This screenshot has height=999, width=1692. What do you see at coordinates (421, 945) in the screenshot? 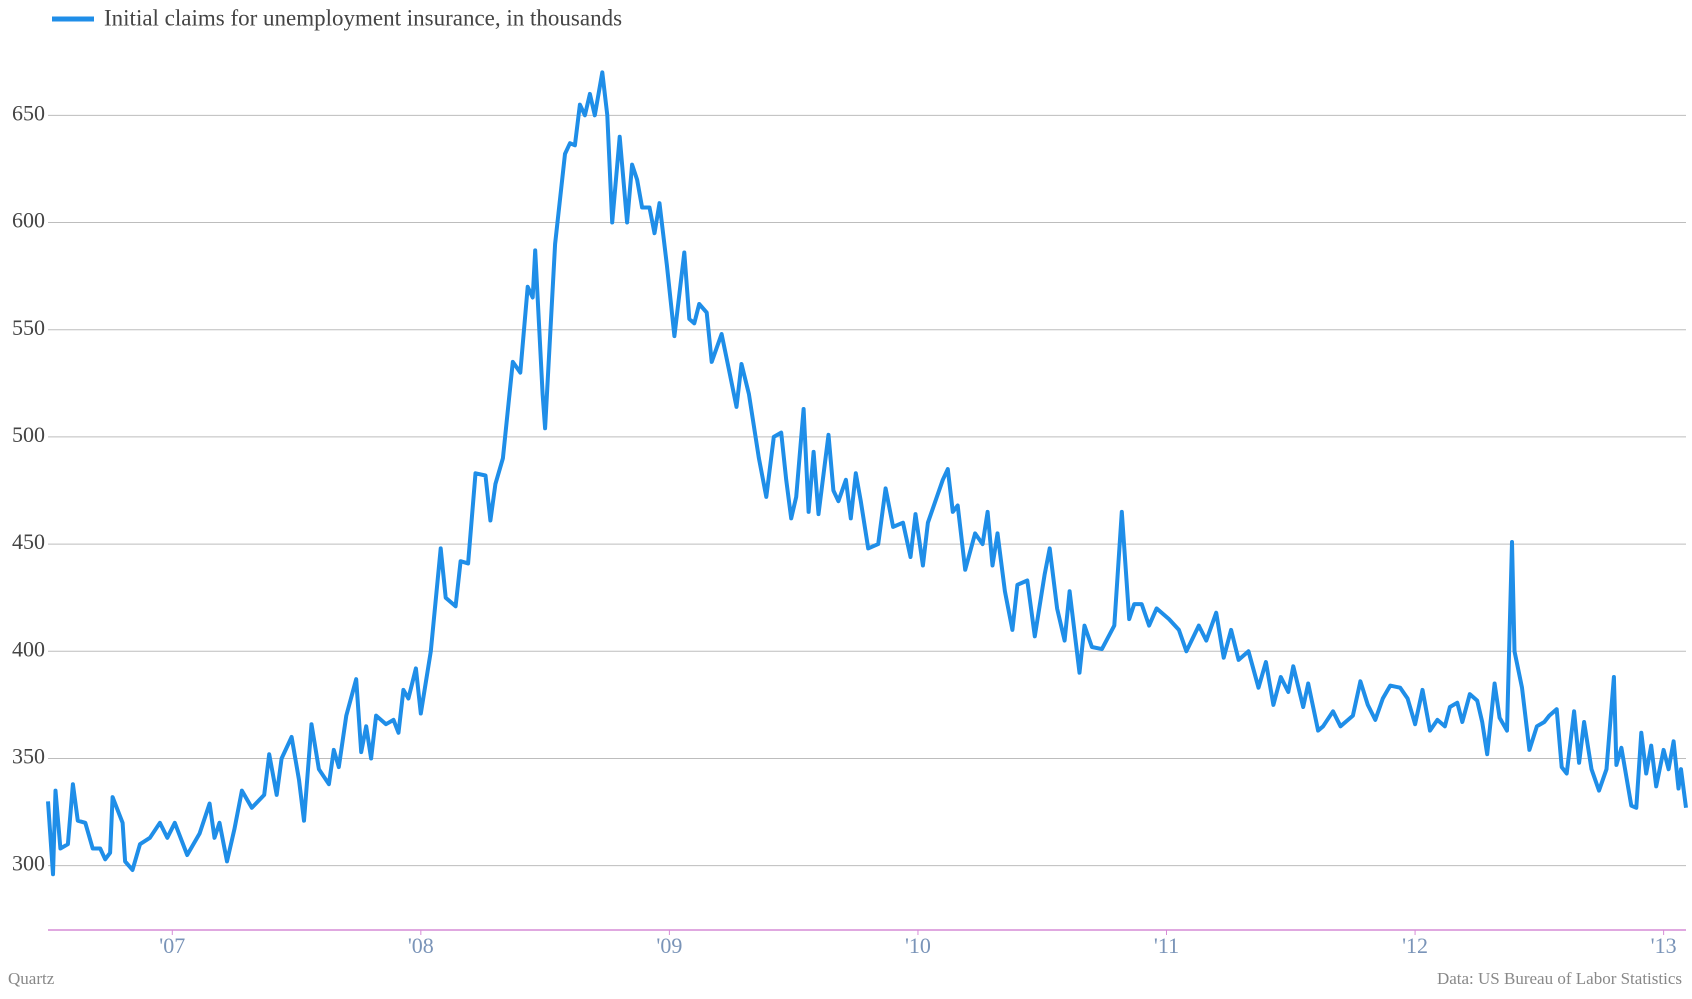
I see `x-tick-label: '08` at bounding box center [421, 945].